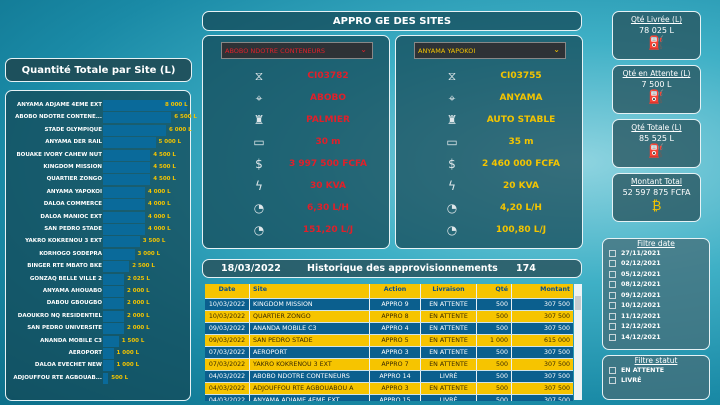  What do you see at coordinates (99, 304) in the screenshot?
I see `bar-row: DABOU GBOUGBO 2 000 L` at bounding box center [99, 304].